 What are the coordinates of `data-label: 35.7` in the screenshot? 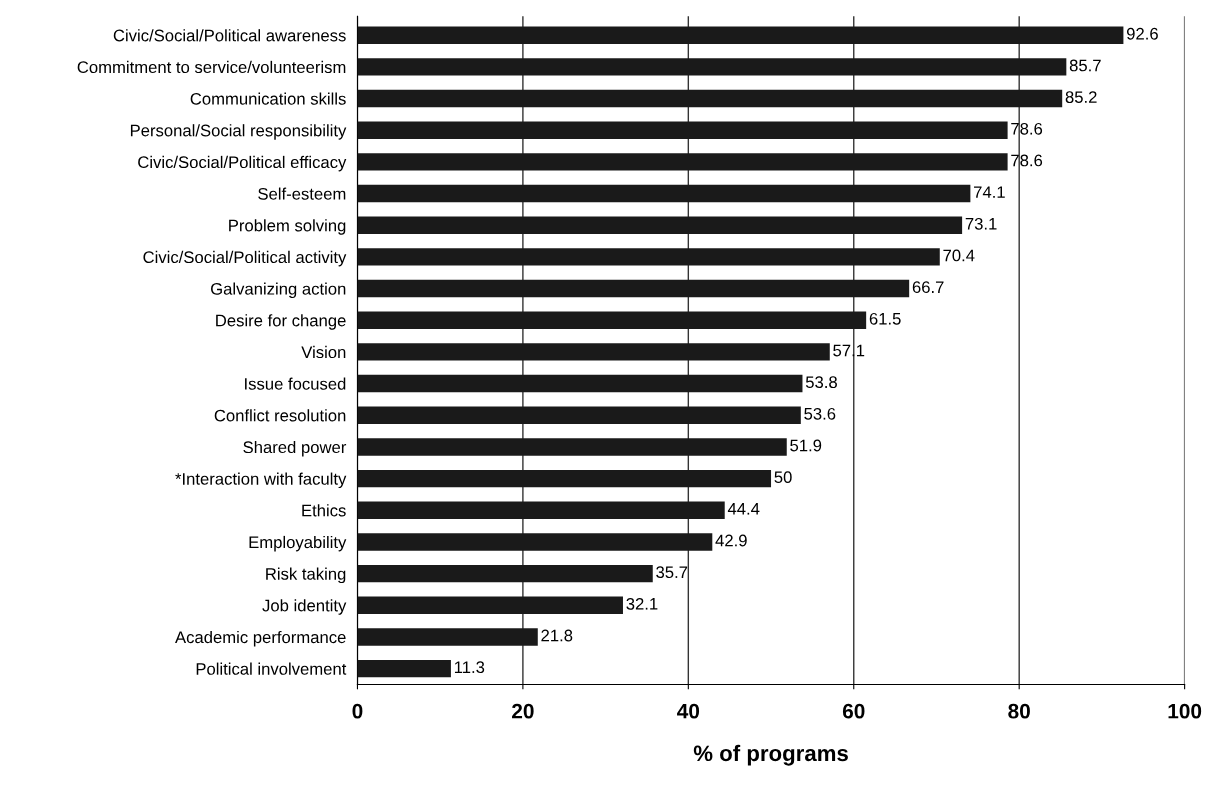 It's located at (672, 572).